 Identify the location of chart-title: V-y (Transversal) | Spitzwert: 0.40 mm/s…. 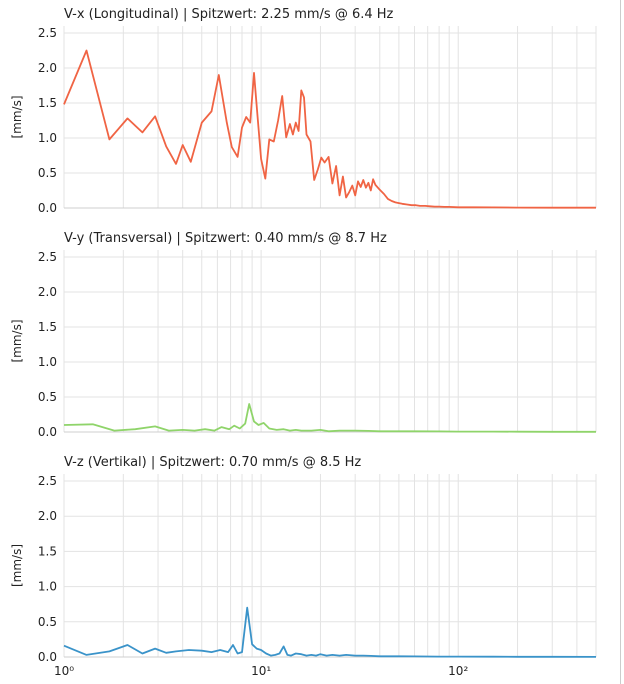
(225, 238).